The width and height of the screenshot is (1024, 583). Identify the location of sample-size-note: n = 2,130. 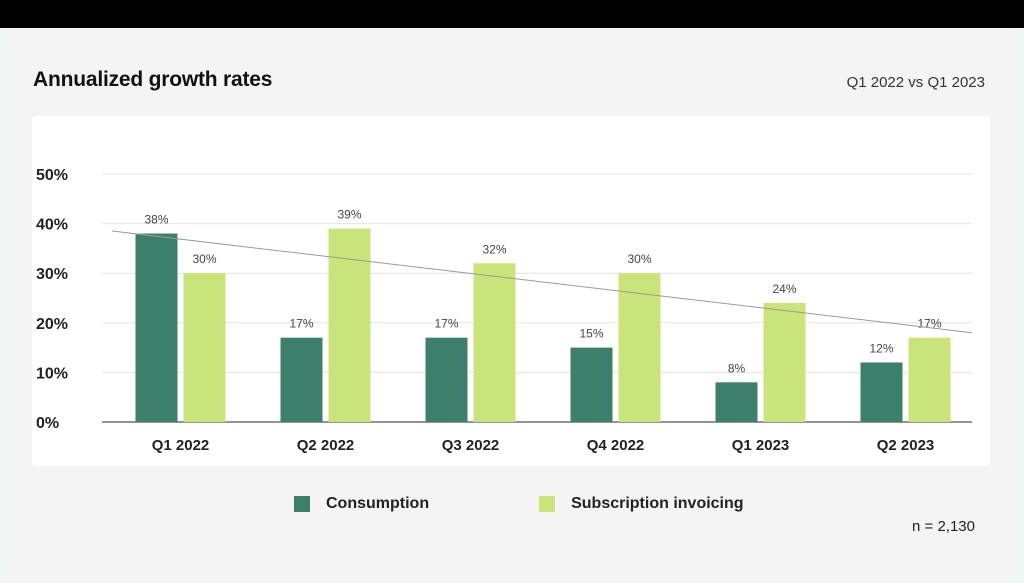
(943, 526).